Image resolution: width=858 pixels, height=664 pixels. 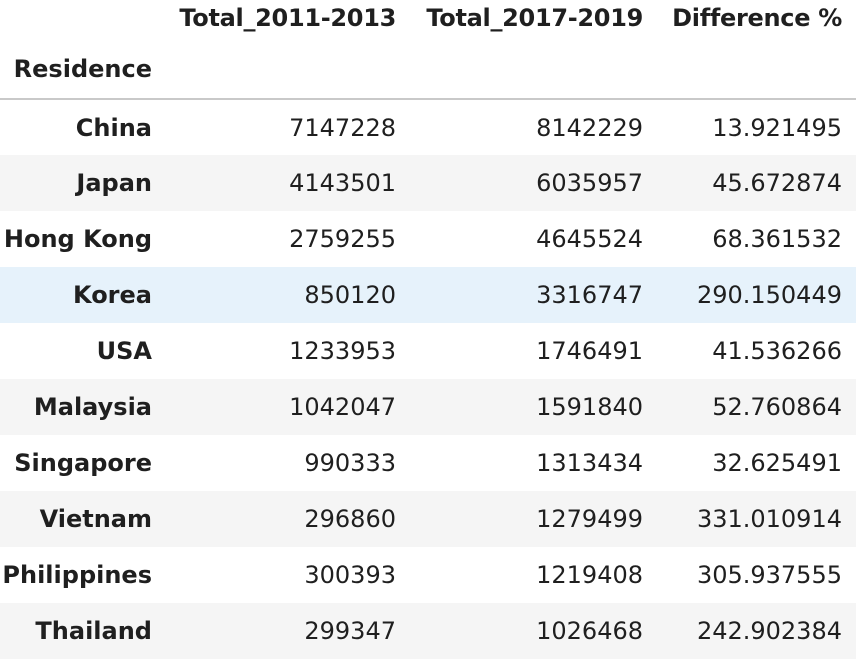 What do you see at coordinates (589, 239) in the screenshot?
I see `cell-total-2017-2019: 4645524` at bounding box center [589, 239].